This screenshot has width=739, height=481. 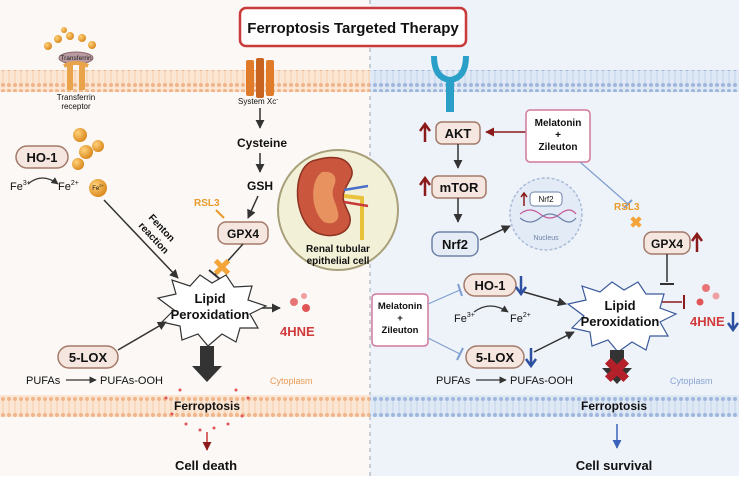 I want to click on gpx4-label-left: GPX4, so click(x=243, y=234).